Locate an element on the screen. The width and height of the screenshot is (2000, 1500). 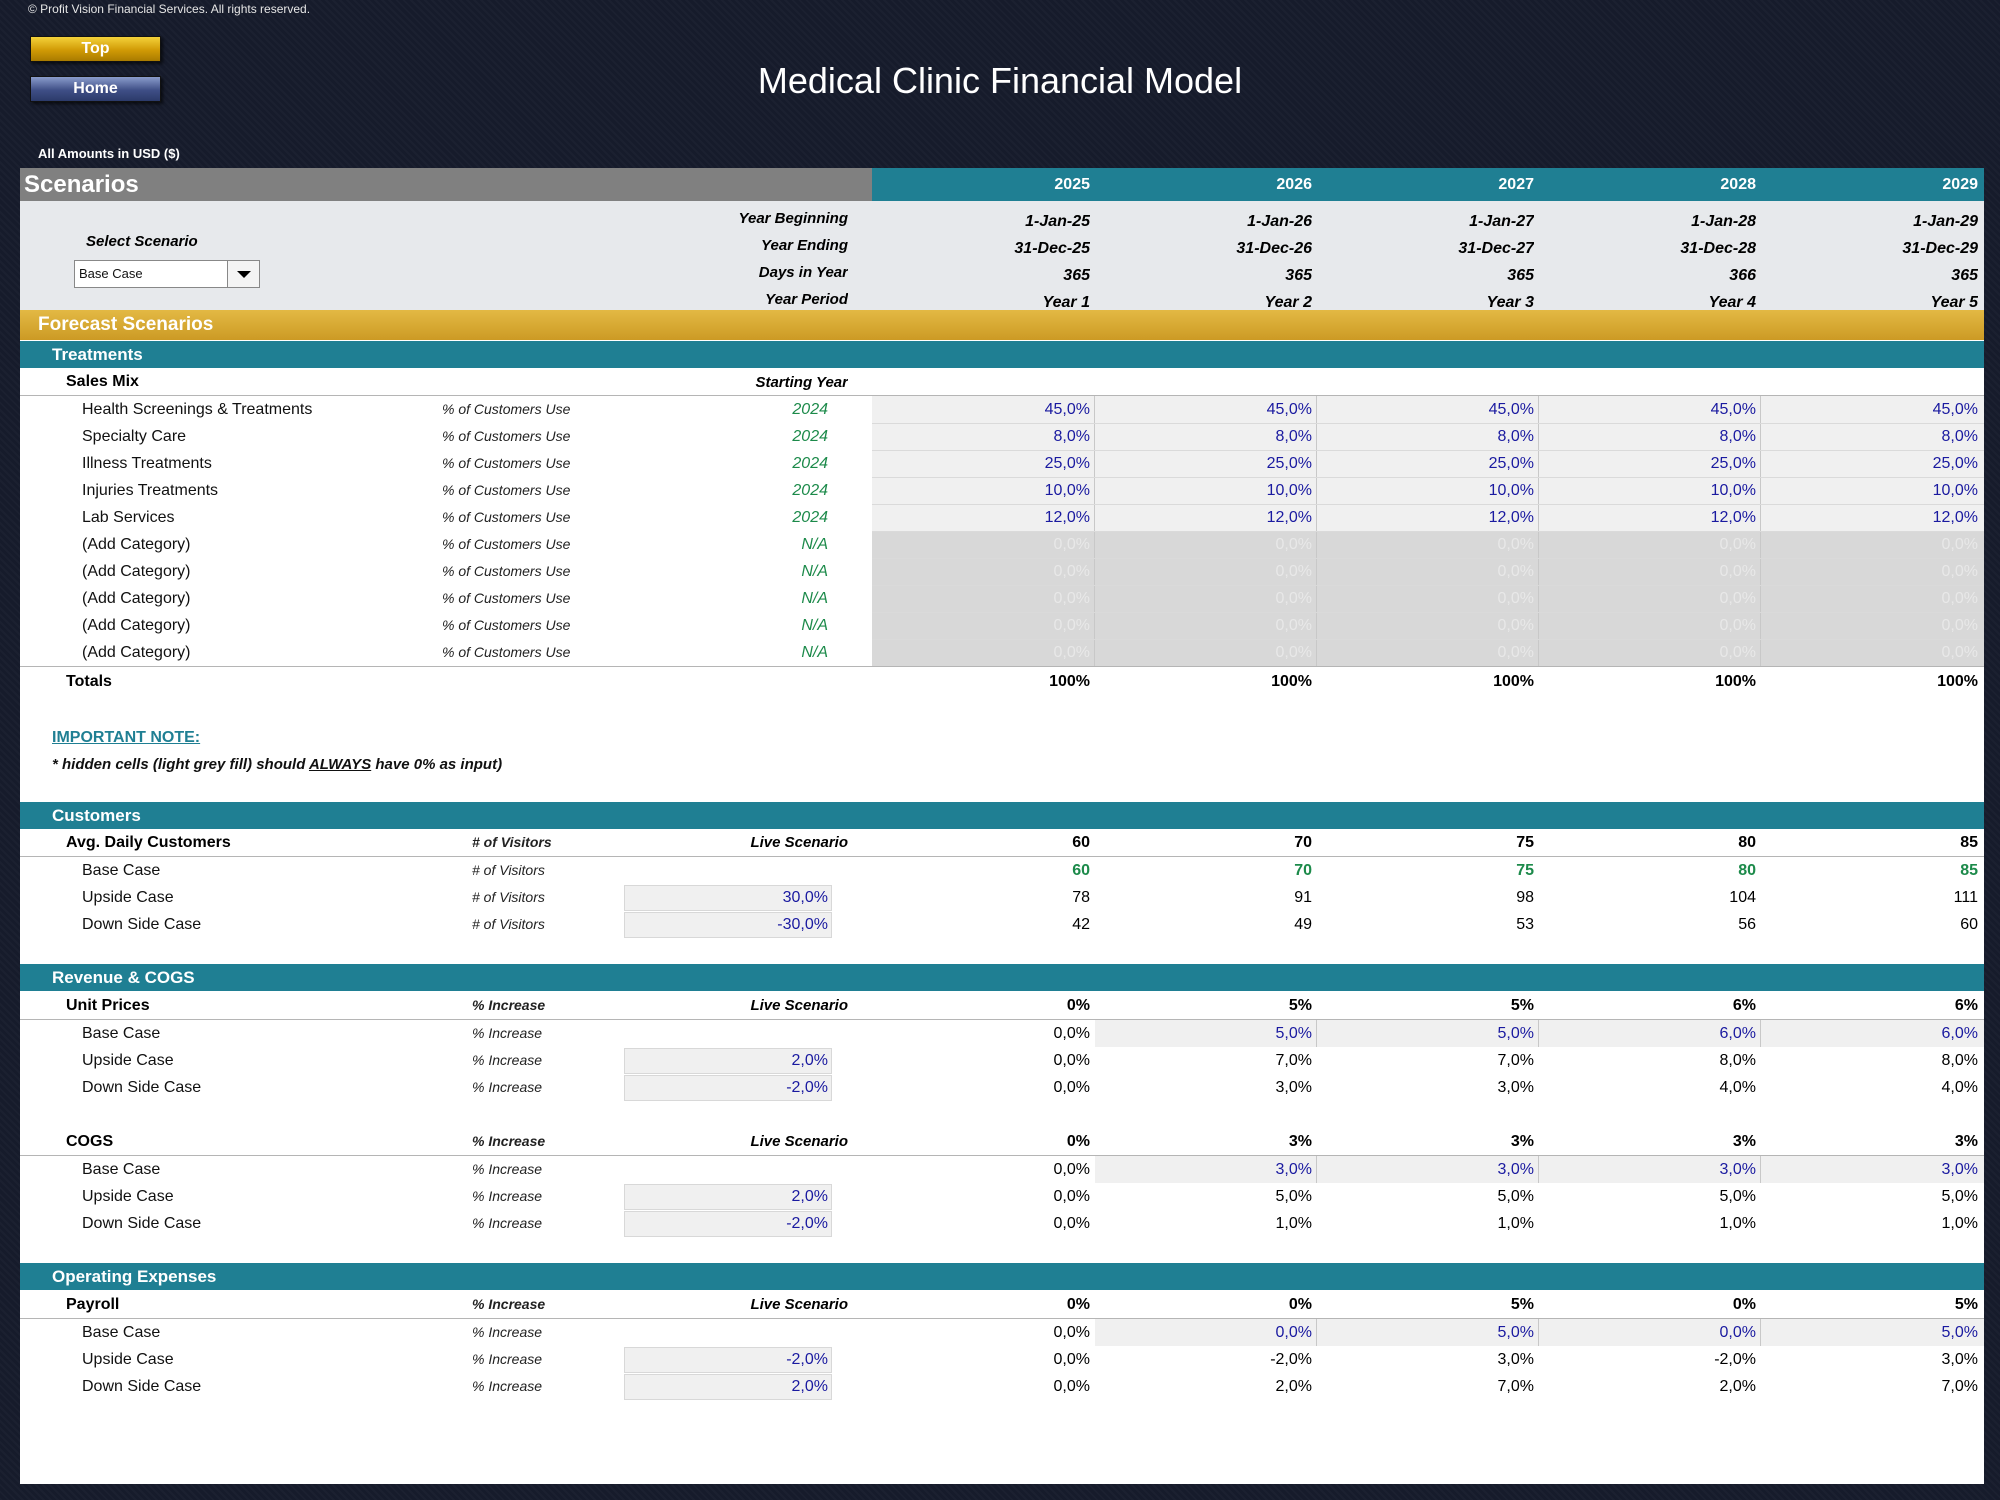
live-value: 85 is located at coordinates (1969, 842).